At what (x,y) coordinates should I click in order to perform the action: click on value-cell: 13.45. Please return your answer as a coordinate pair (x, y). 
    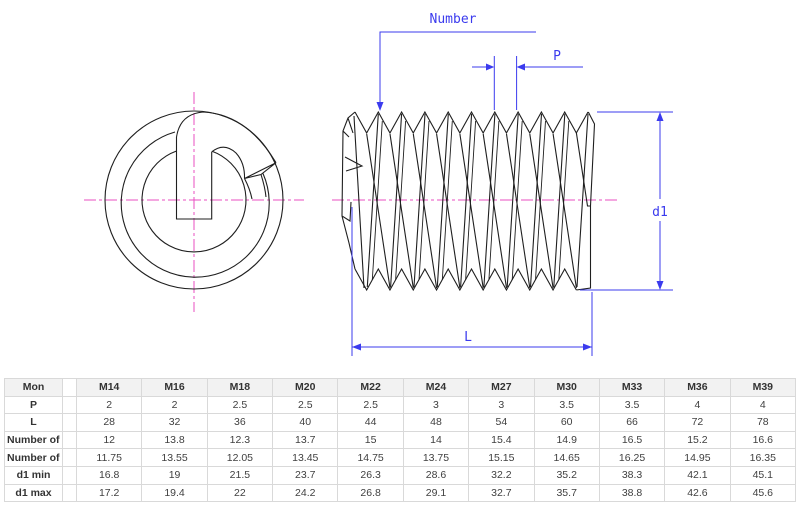
    Looking at the image, I should click on (305, 457).